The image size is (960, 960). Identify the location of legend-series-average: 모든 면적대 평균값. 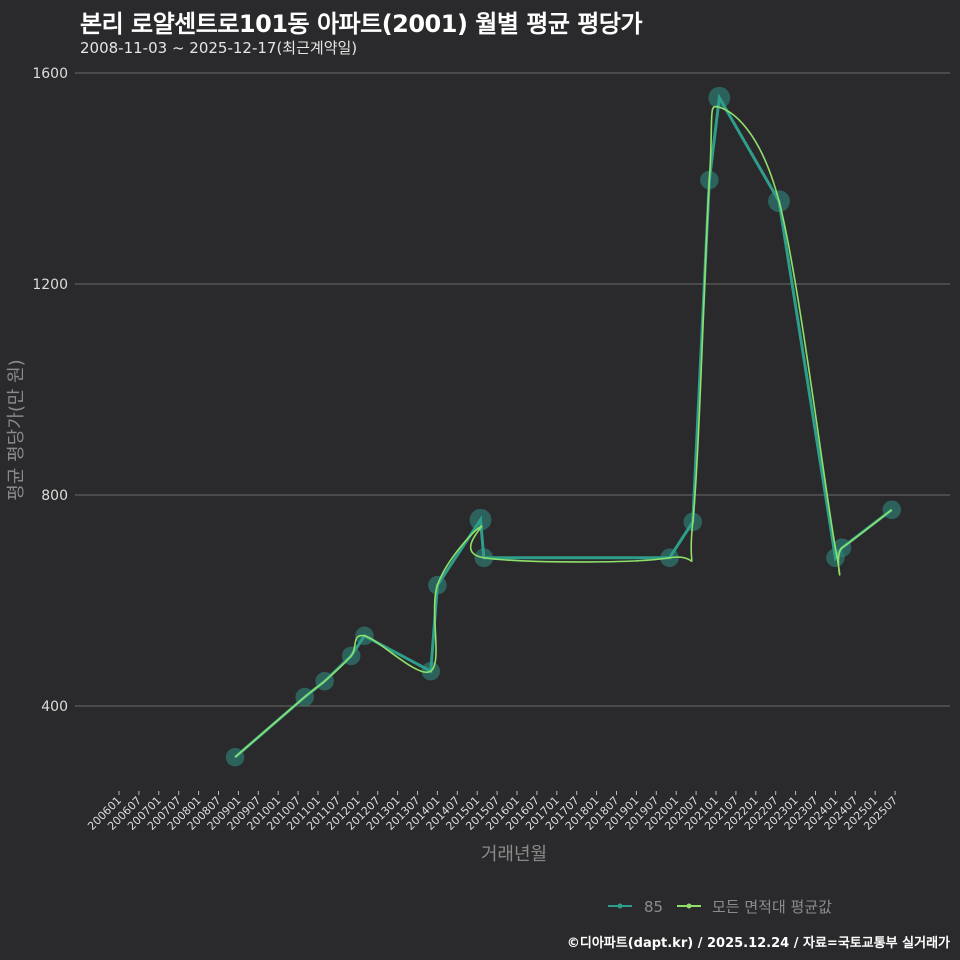
(772, 907).